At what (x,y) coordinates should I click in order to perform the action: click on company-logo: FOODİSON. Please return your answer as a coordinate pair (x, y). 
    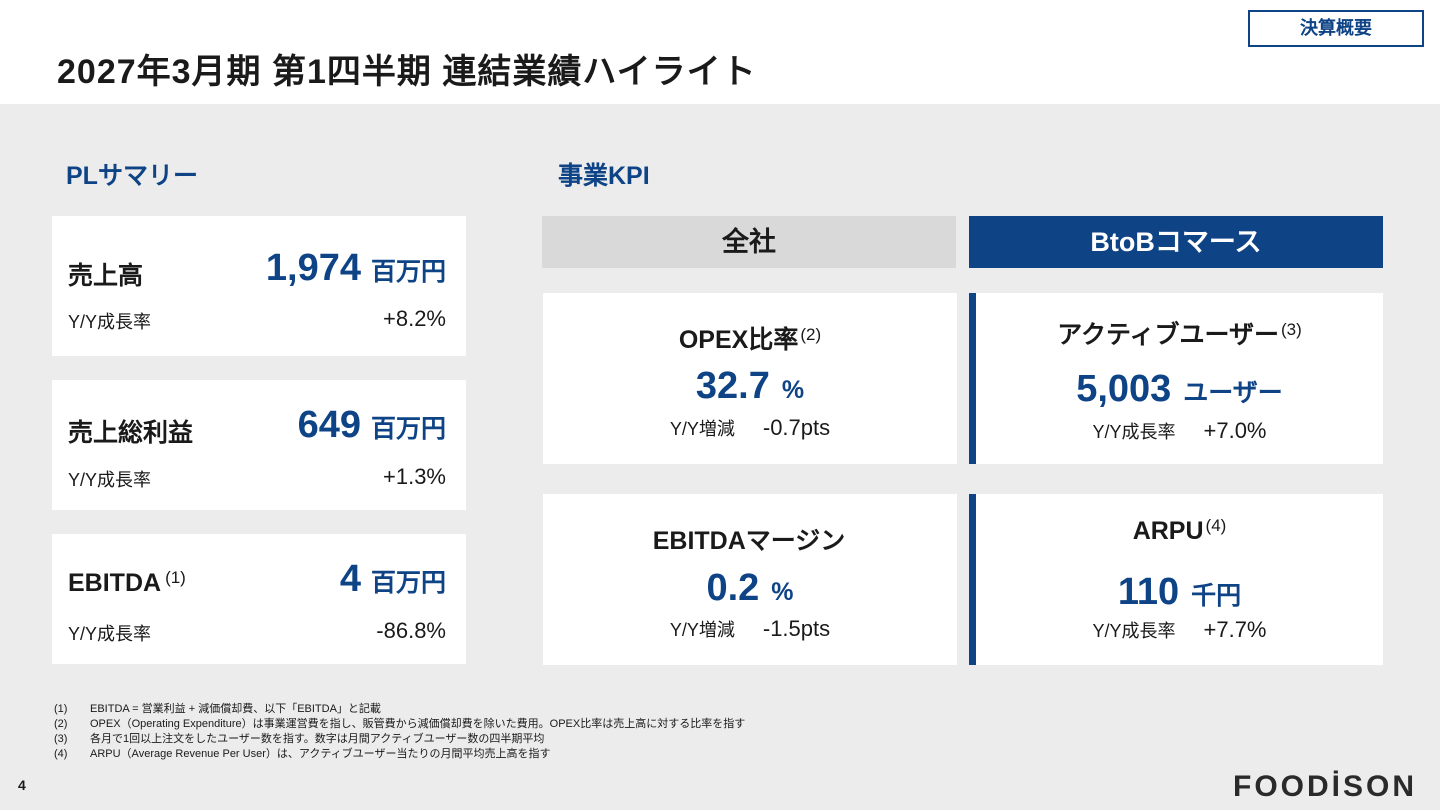
    Looking at the image, I should click on (1325, 786).